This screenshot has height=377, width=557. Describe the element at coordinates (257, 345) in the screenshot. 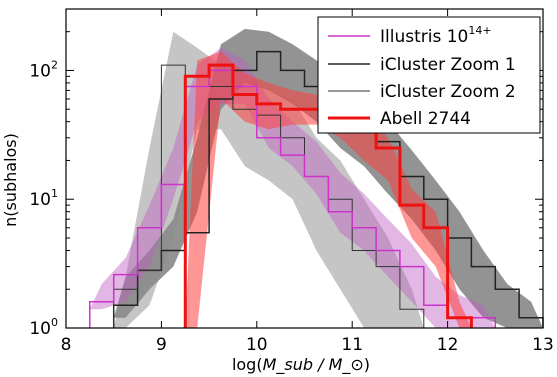

I see `x-tick-label: 10` at that location.